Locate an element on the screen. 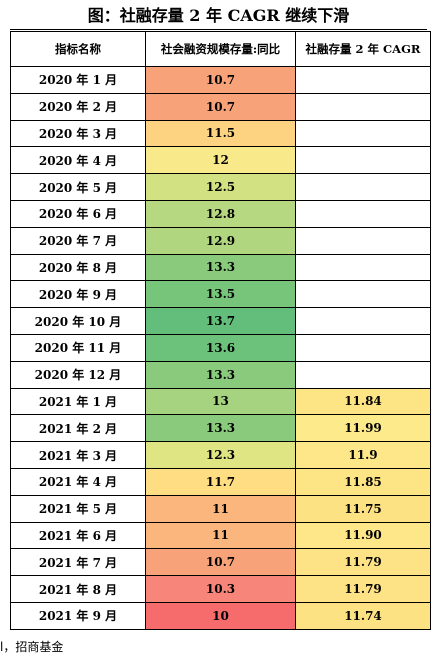 The height and width of the screenshot is (659, 435). yoy-cell: 10.3 is located at coordinates (220, 589).